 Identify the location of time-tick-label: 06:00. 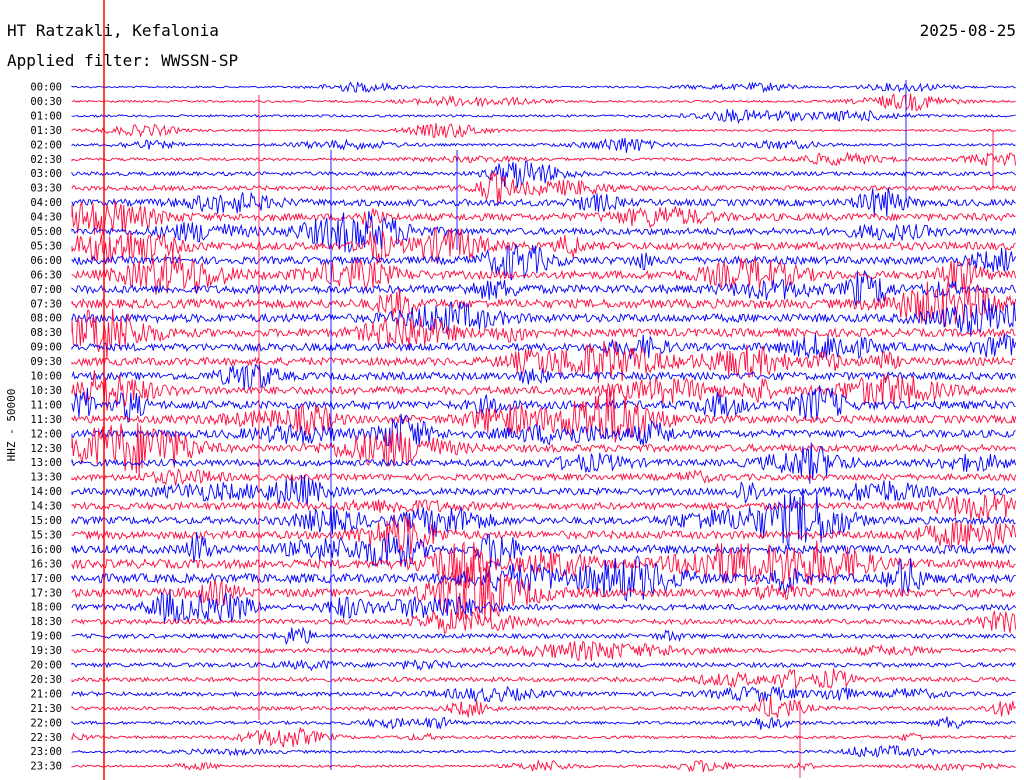
(46, 261).